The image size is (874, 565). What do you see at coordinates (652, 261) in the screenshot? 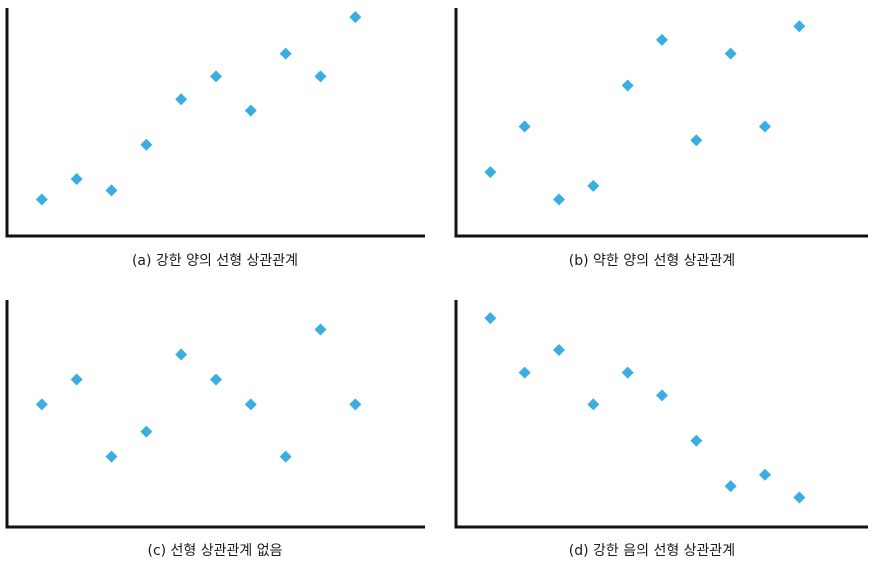
I see `caption-b: (b) 약한 양의 선형 상관관계` at bounding box center [652, 261].